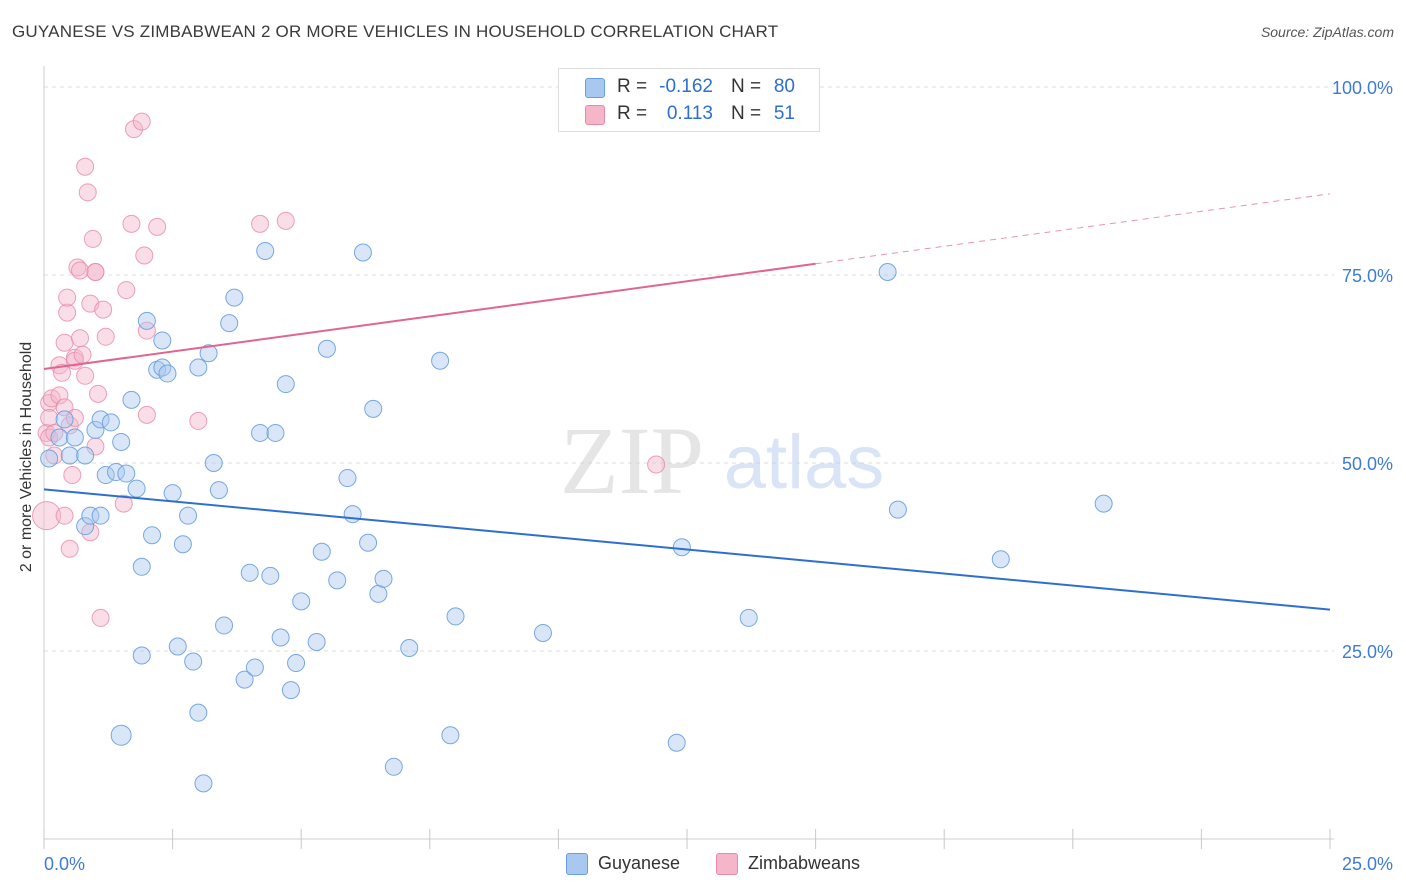  What do you see at coordinates (1367, 464) in the screenshot?
I see `y-tick-label: 50.0%` at bounding box center [1367, 464].